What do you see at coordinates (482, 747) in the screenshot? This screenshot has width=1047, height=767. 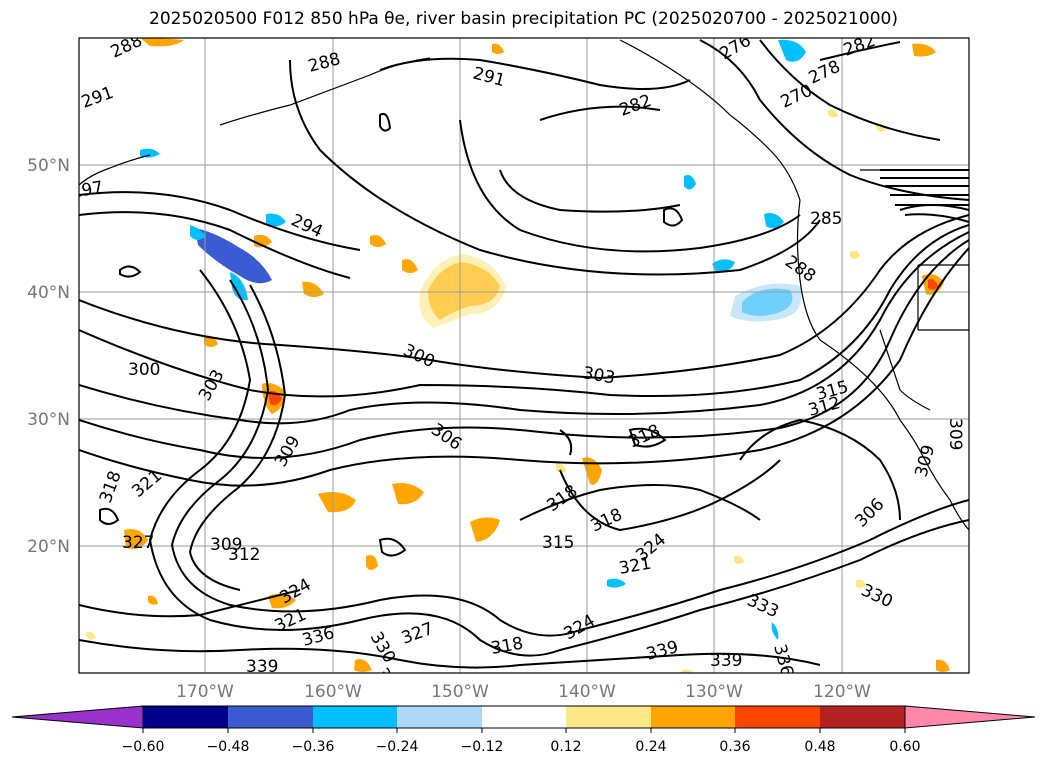 I see `colorbar-label: −0.12` at bounding box center [482, 747].